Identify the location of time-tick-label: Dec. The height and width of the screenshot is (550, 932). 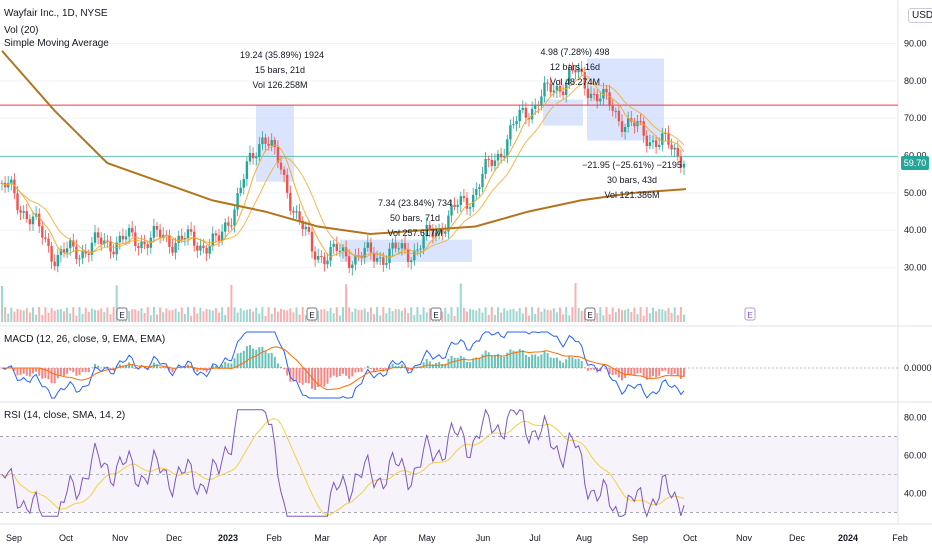
(797, 538).